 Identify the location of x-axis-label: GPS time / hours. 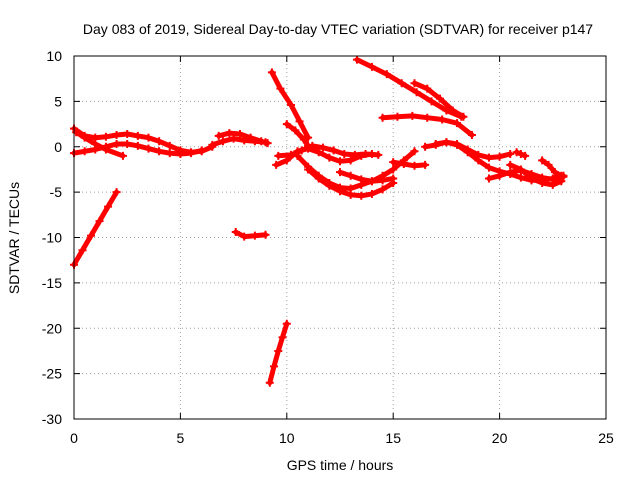
(340, 465).